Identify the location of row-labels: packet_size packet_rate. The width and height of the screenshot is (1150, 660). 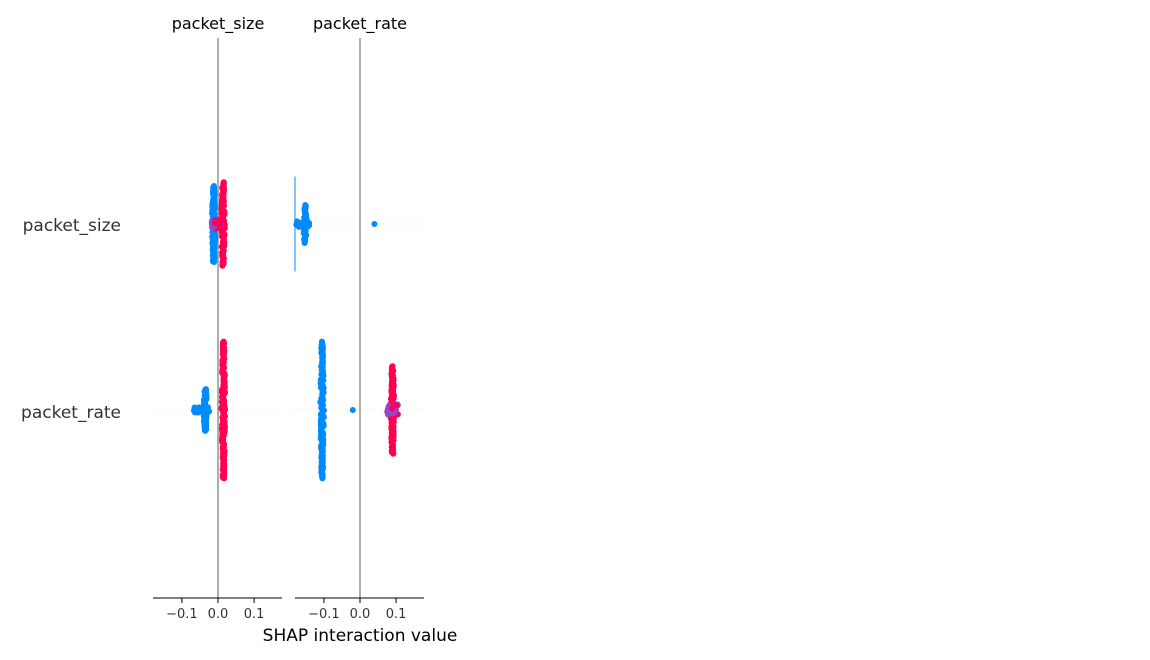
(71, 319).